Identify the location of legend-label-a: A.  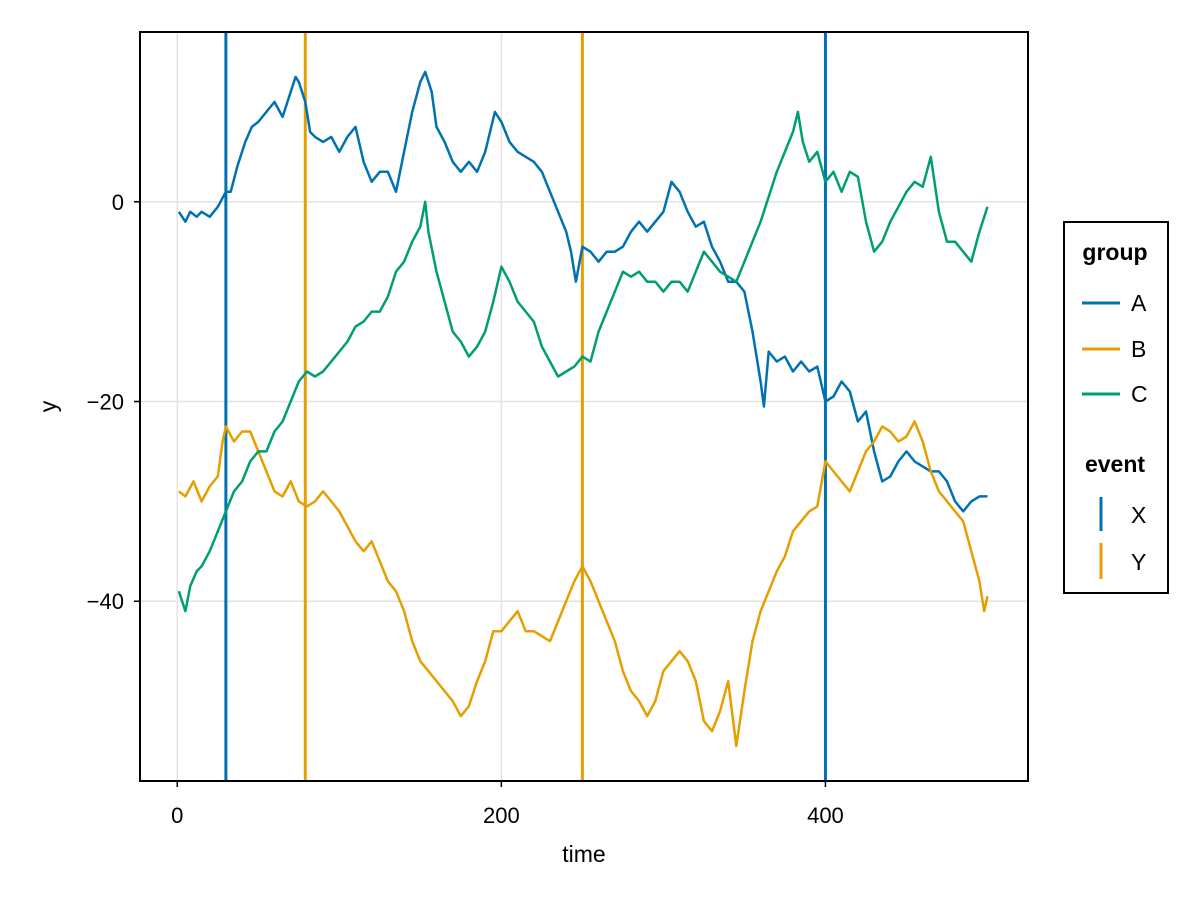
(1139, 303).